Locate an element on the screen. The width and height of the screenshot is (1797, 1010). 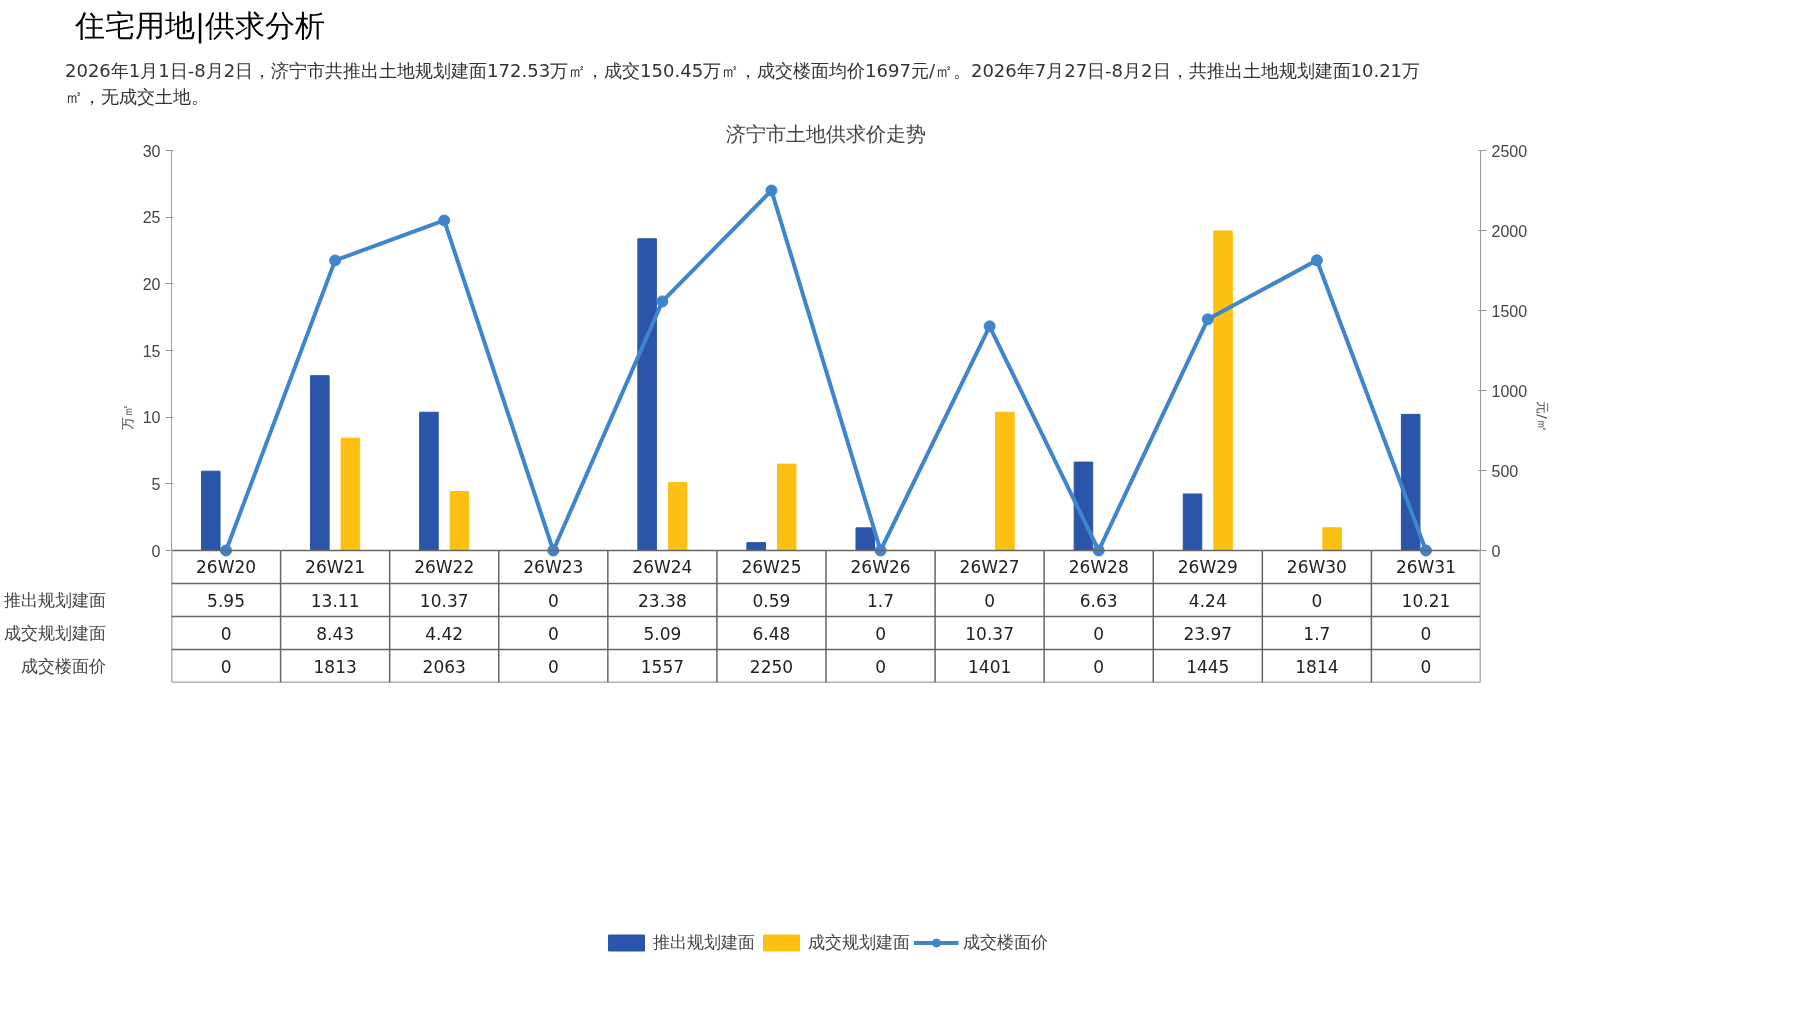
x-tick-label: 26W31 is located at coordinates (1425, 567).